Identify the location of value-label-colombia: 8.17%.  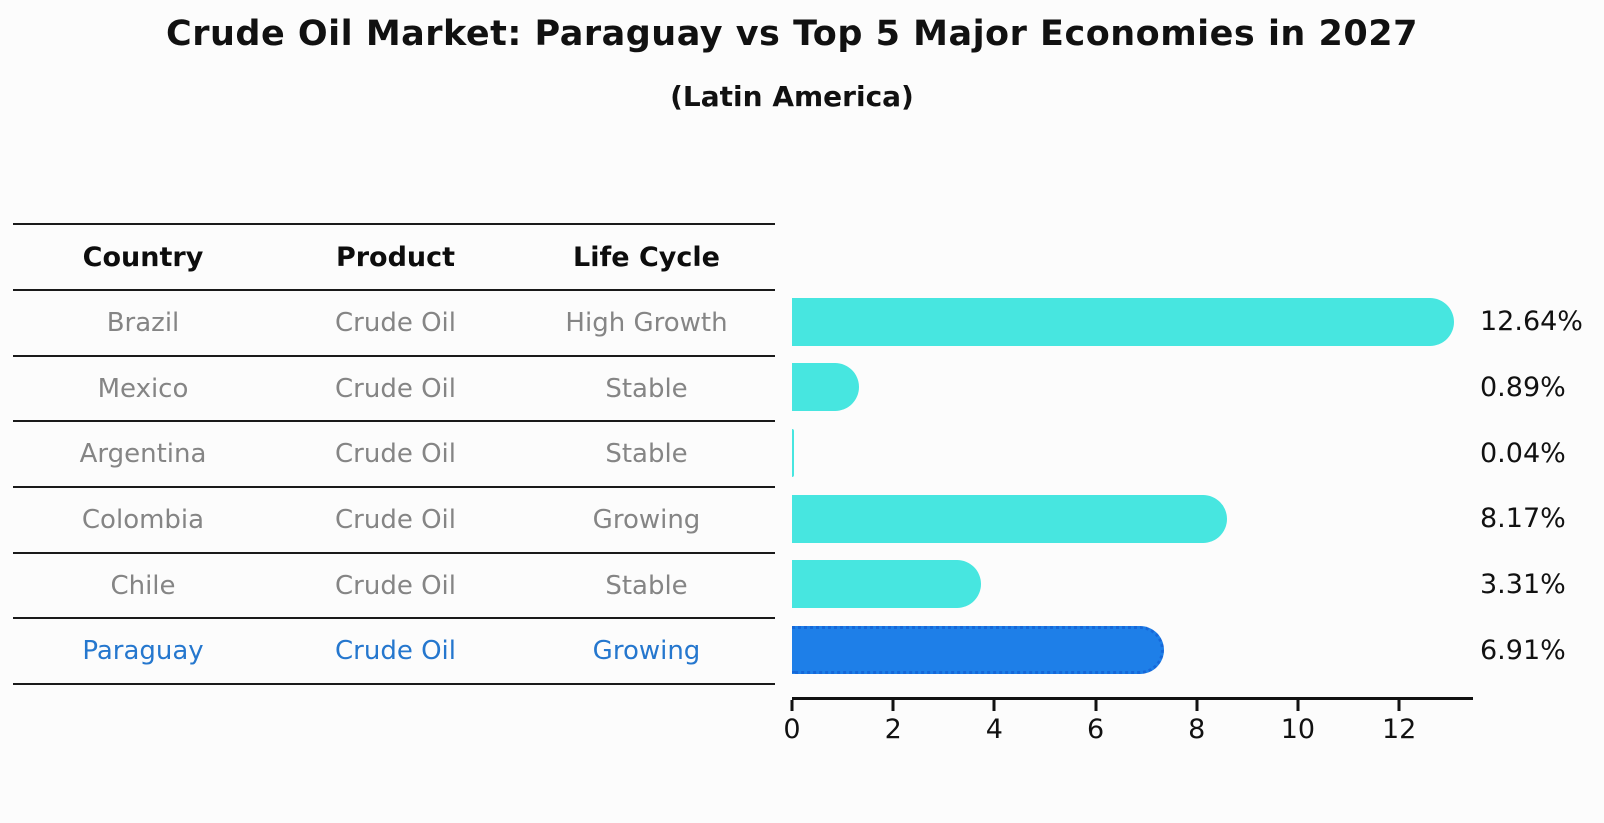
(1523, 519).